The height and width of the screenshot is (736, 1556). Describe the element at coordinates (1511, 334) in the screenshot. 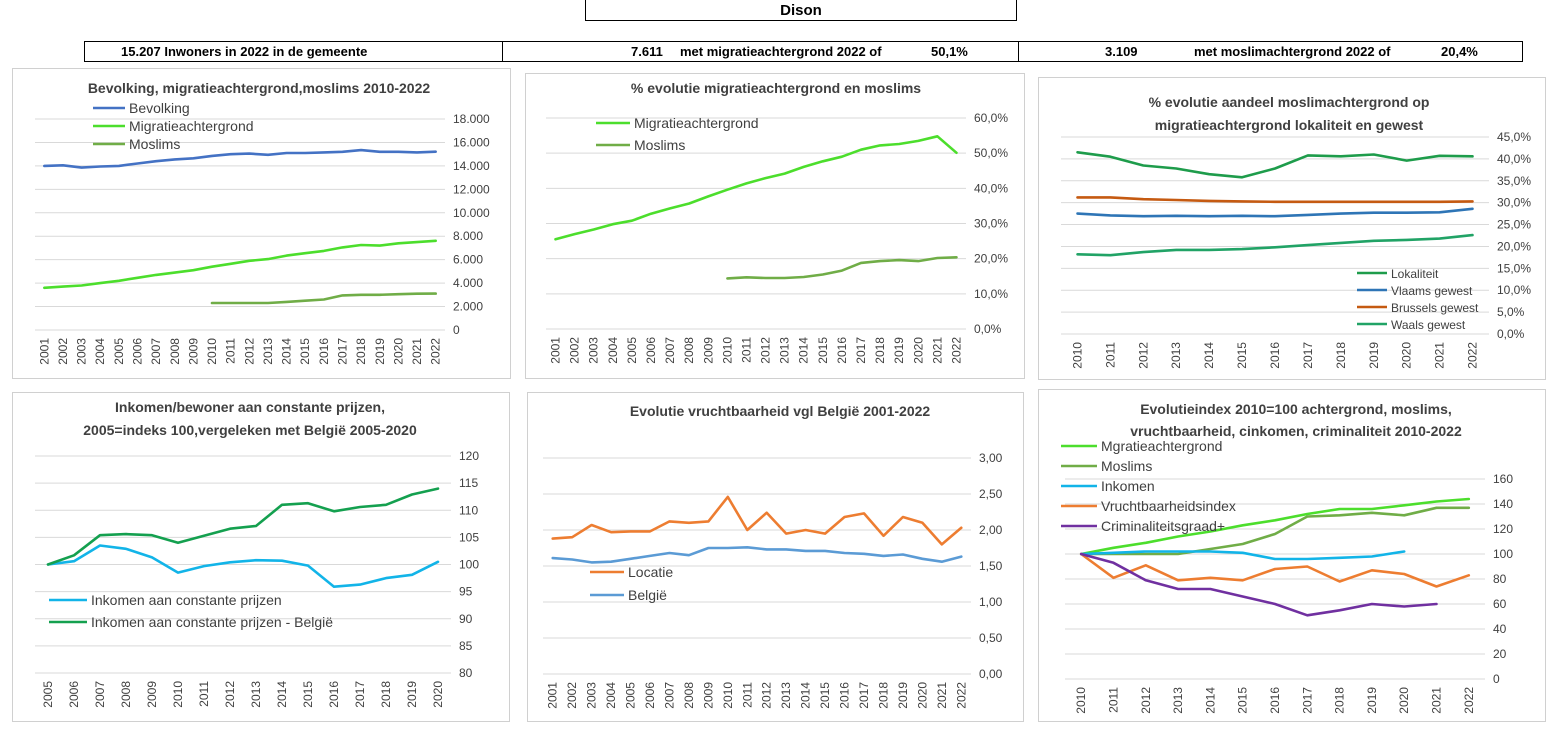

I see `y-tick-label: 0,0%` at that location.